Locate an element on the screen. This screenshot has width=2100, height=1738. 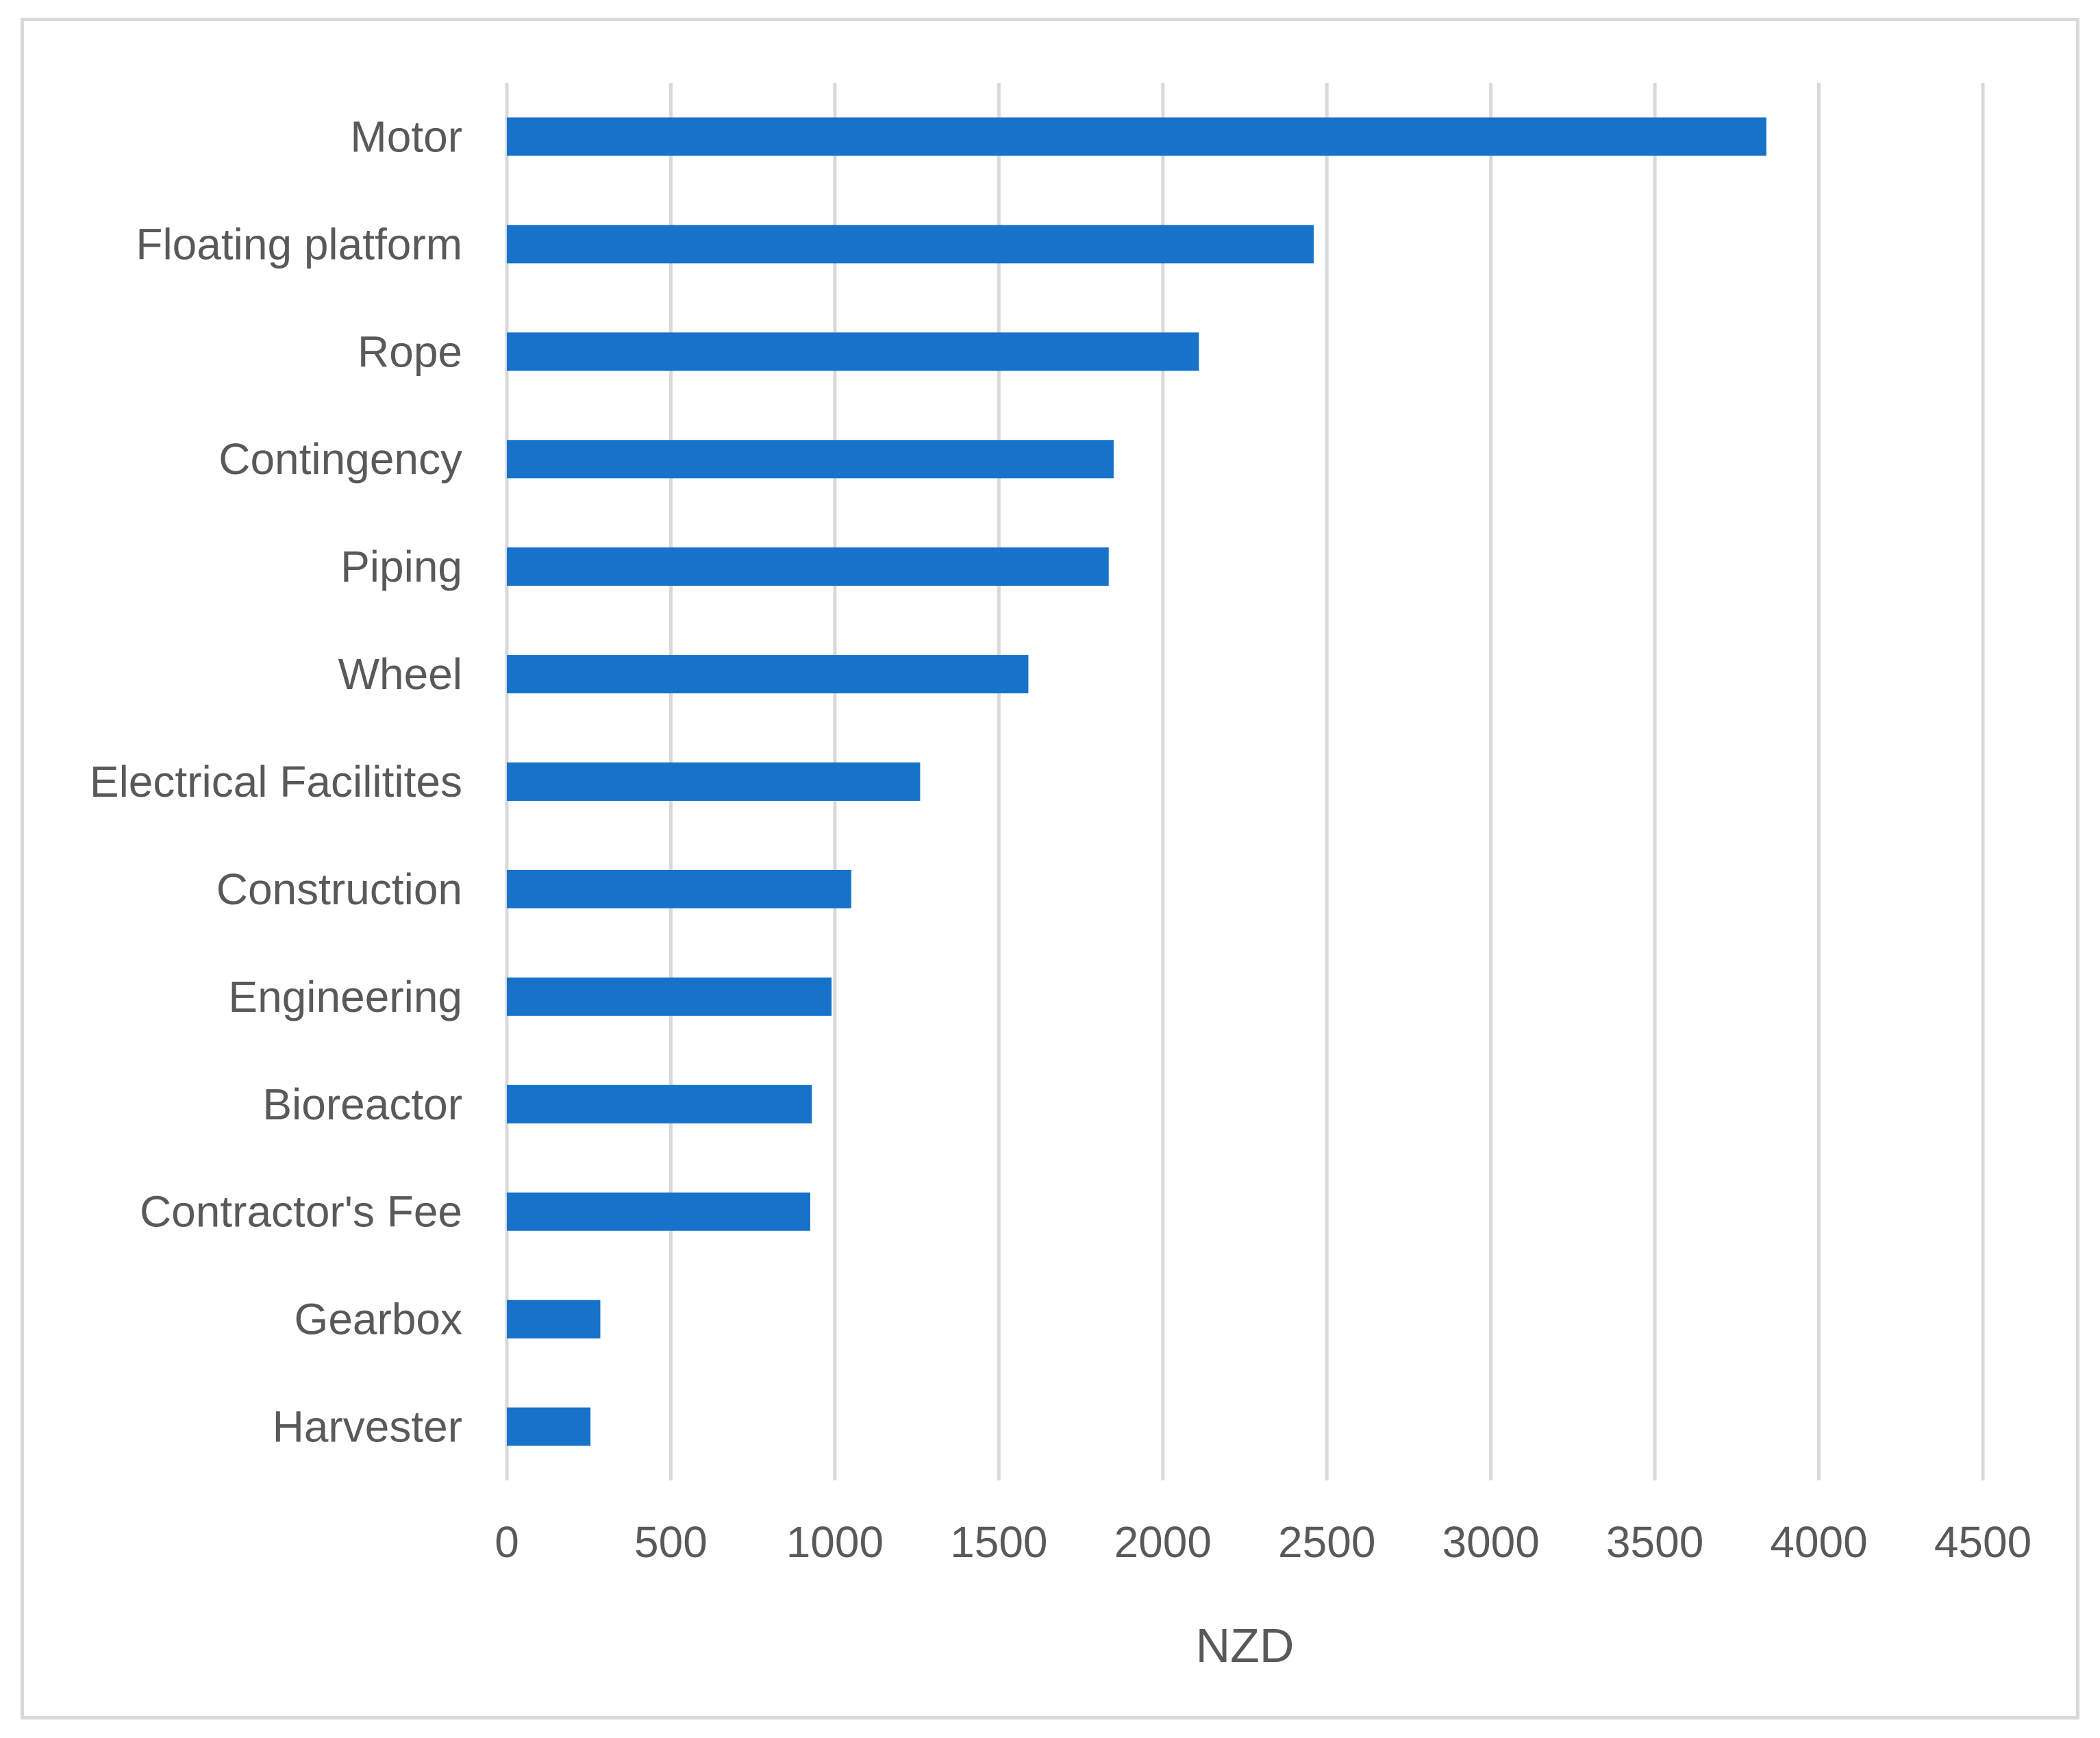
bar-construction is located at coordinates (679, 888).